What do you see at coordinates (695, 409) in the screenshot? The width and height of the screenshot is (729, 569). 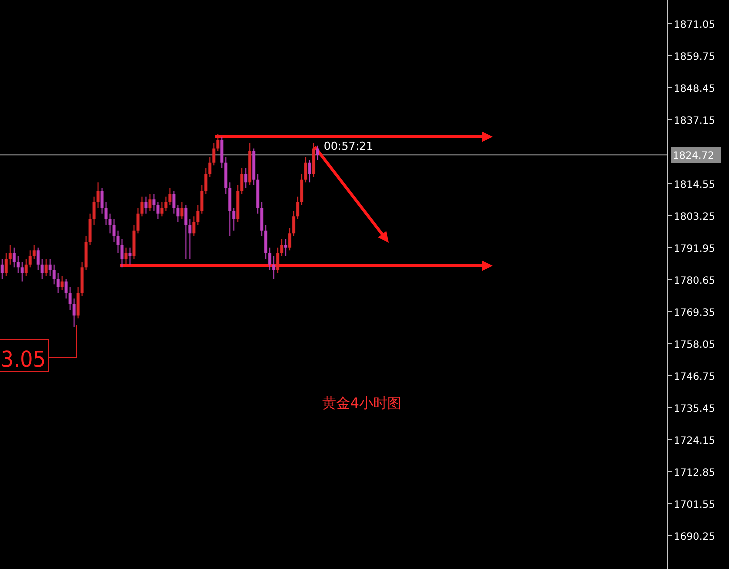 I see `y-tick-label: 1735.45` at bounding box center [695, 409].